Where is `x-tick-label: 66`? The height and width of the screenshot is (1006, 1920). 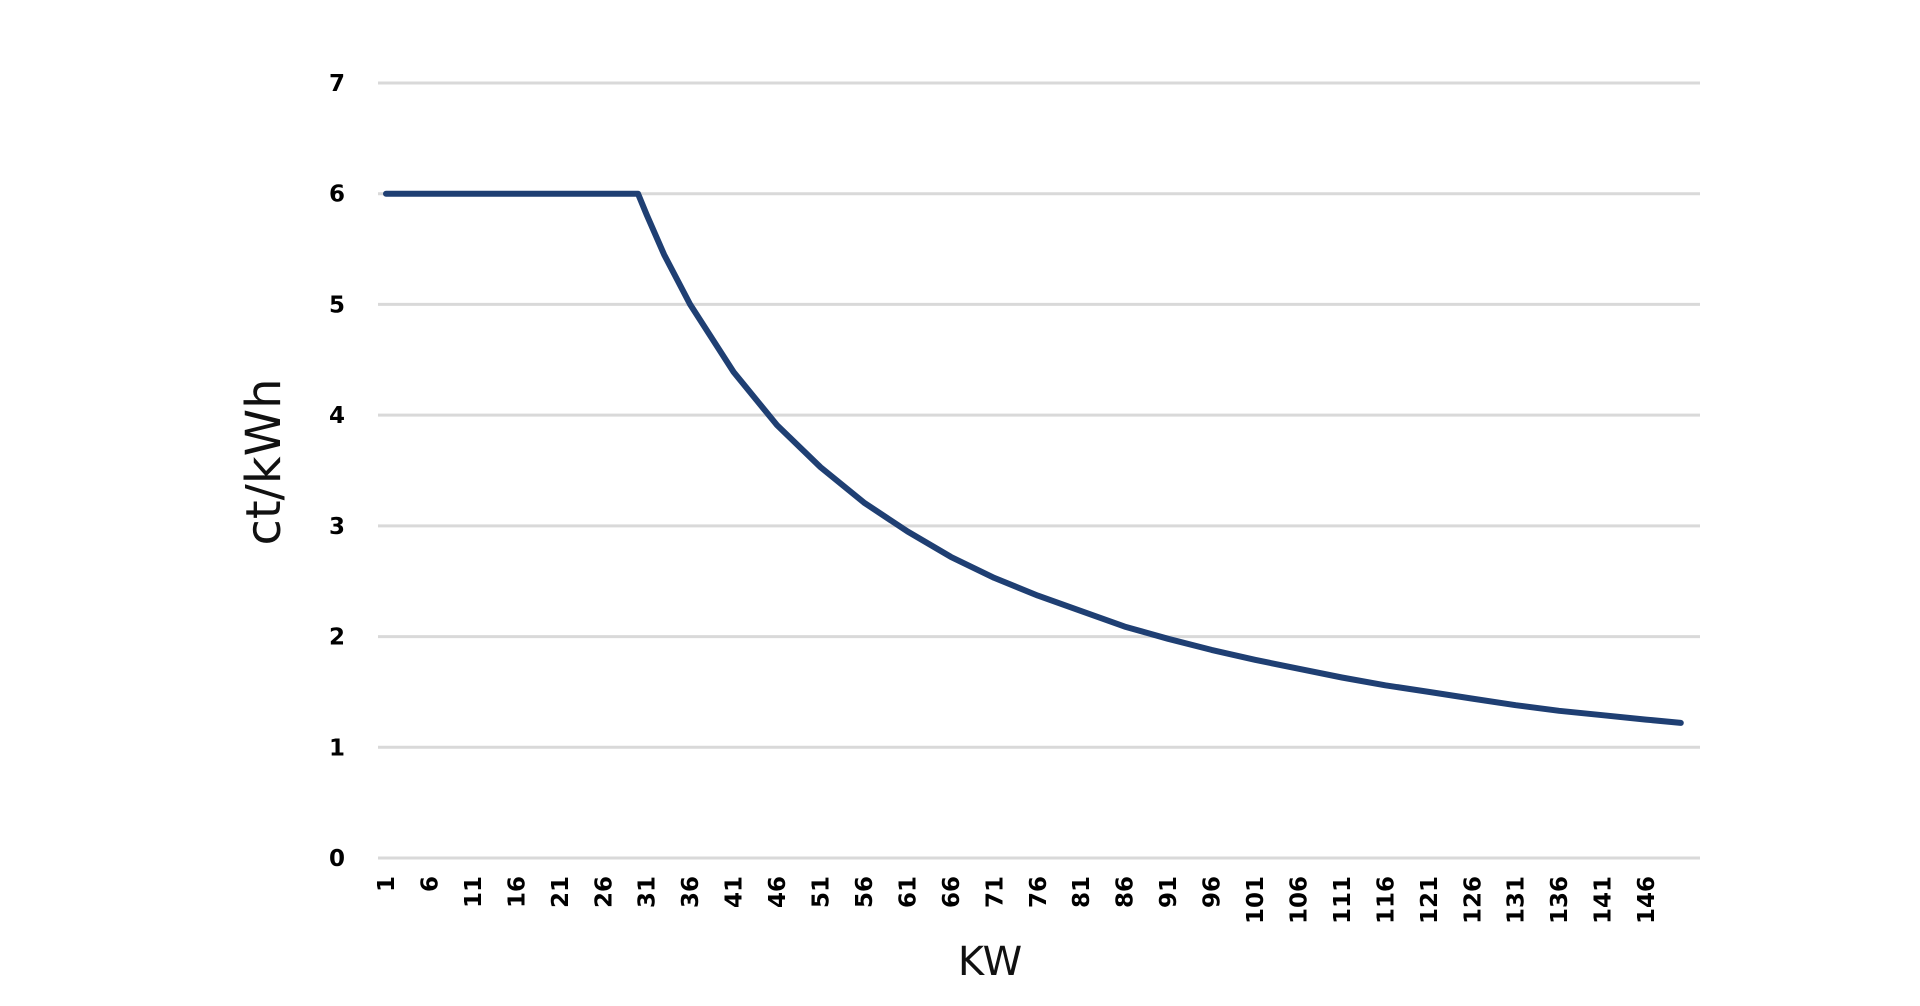
x-tick-label: 66 is located at coordinates (952, 892).